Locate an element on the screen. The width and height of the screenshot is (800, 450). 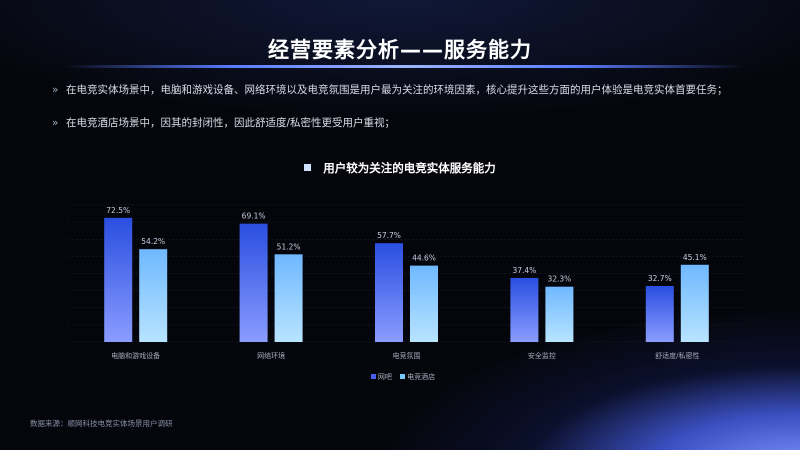
x-tick-label: 安全监控 is located at coordinates (542, 355).